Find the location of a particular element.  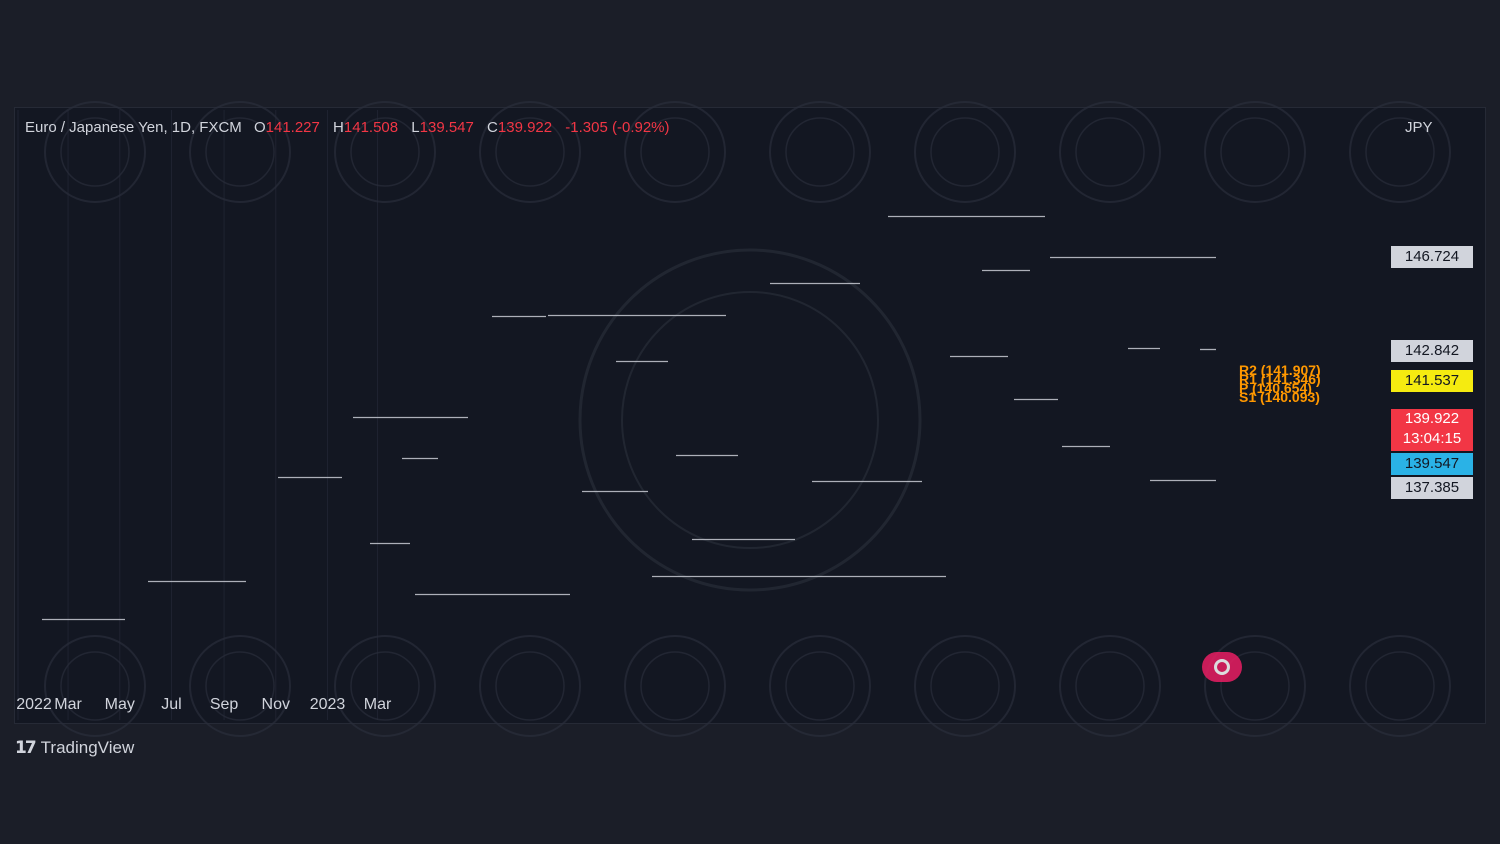

pivot-r2: R2 (141.907) is located at coordinates (1280, 370).